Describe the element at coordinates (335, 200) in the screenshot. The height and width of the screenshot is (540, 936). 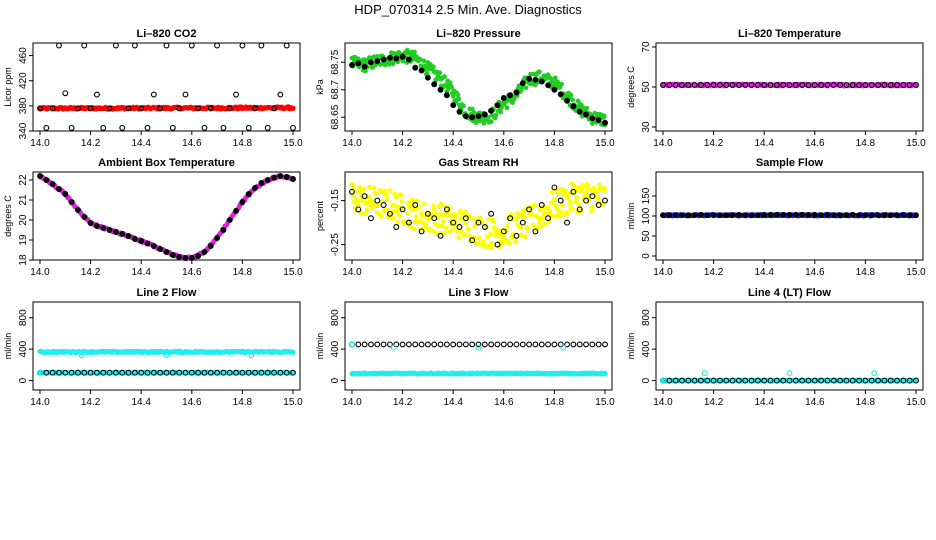
I see `y-tick-label: -0.15` at that location.